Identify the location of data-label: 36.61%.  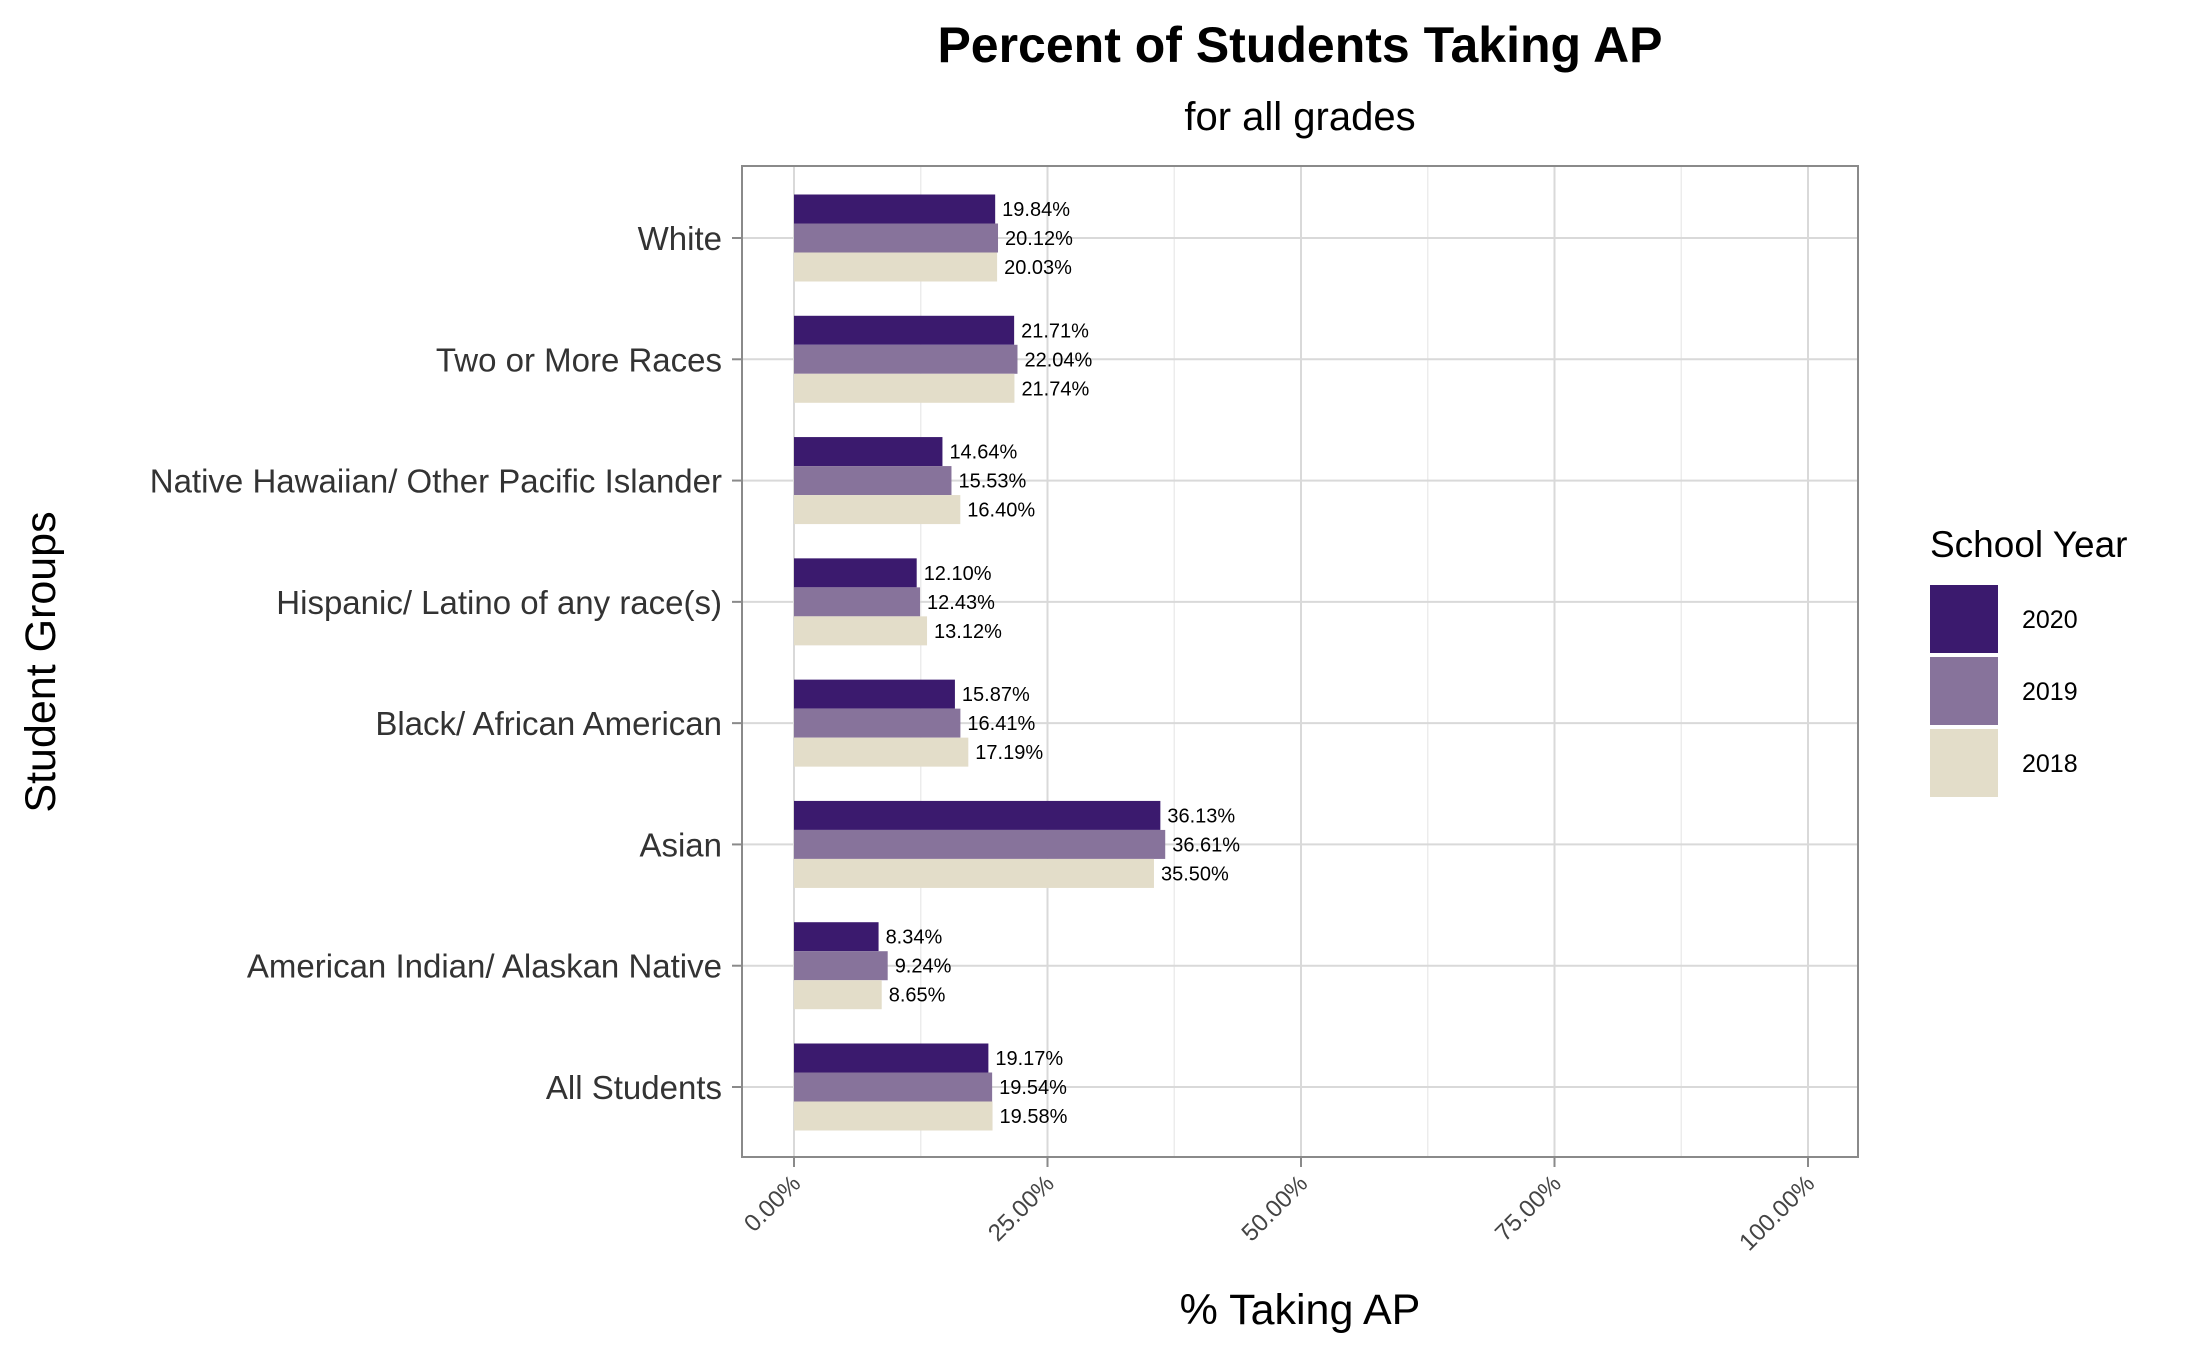
(1206, 845).